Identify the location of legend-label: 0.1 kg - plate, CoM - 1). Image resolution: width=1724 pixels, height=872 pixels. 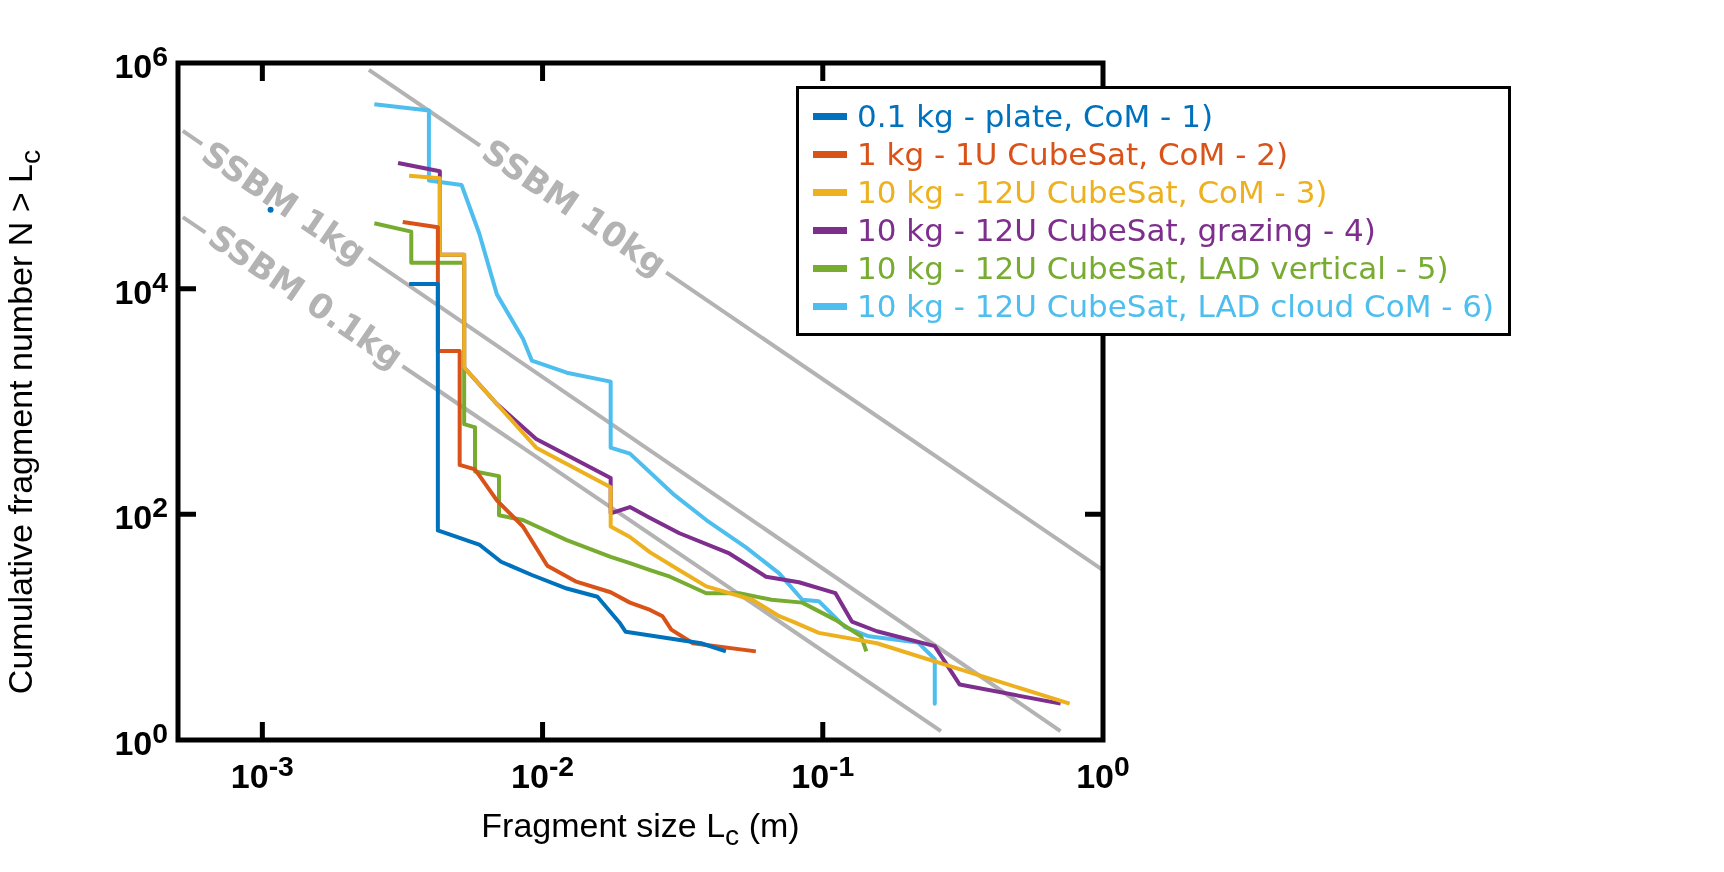
(1035, 116).